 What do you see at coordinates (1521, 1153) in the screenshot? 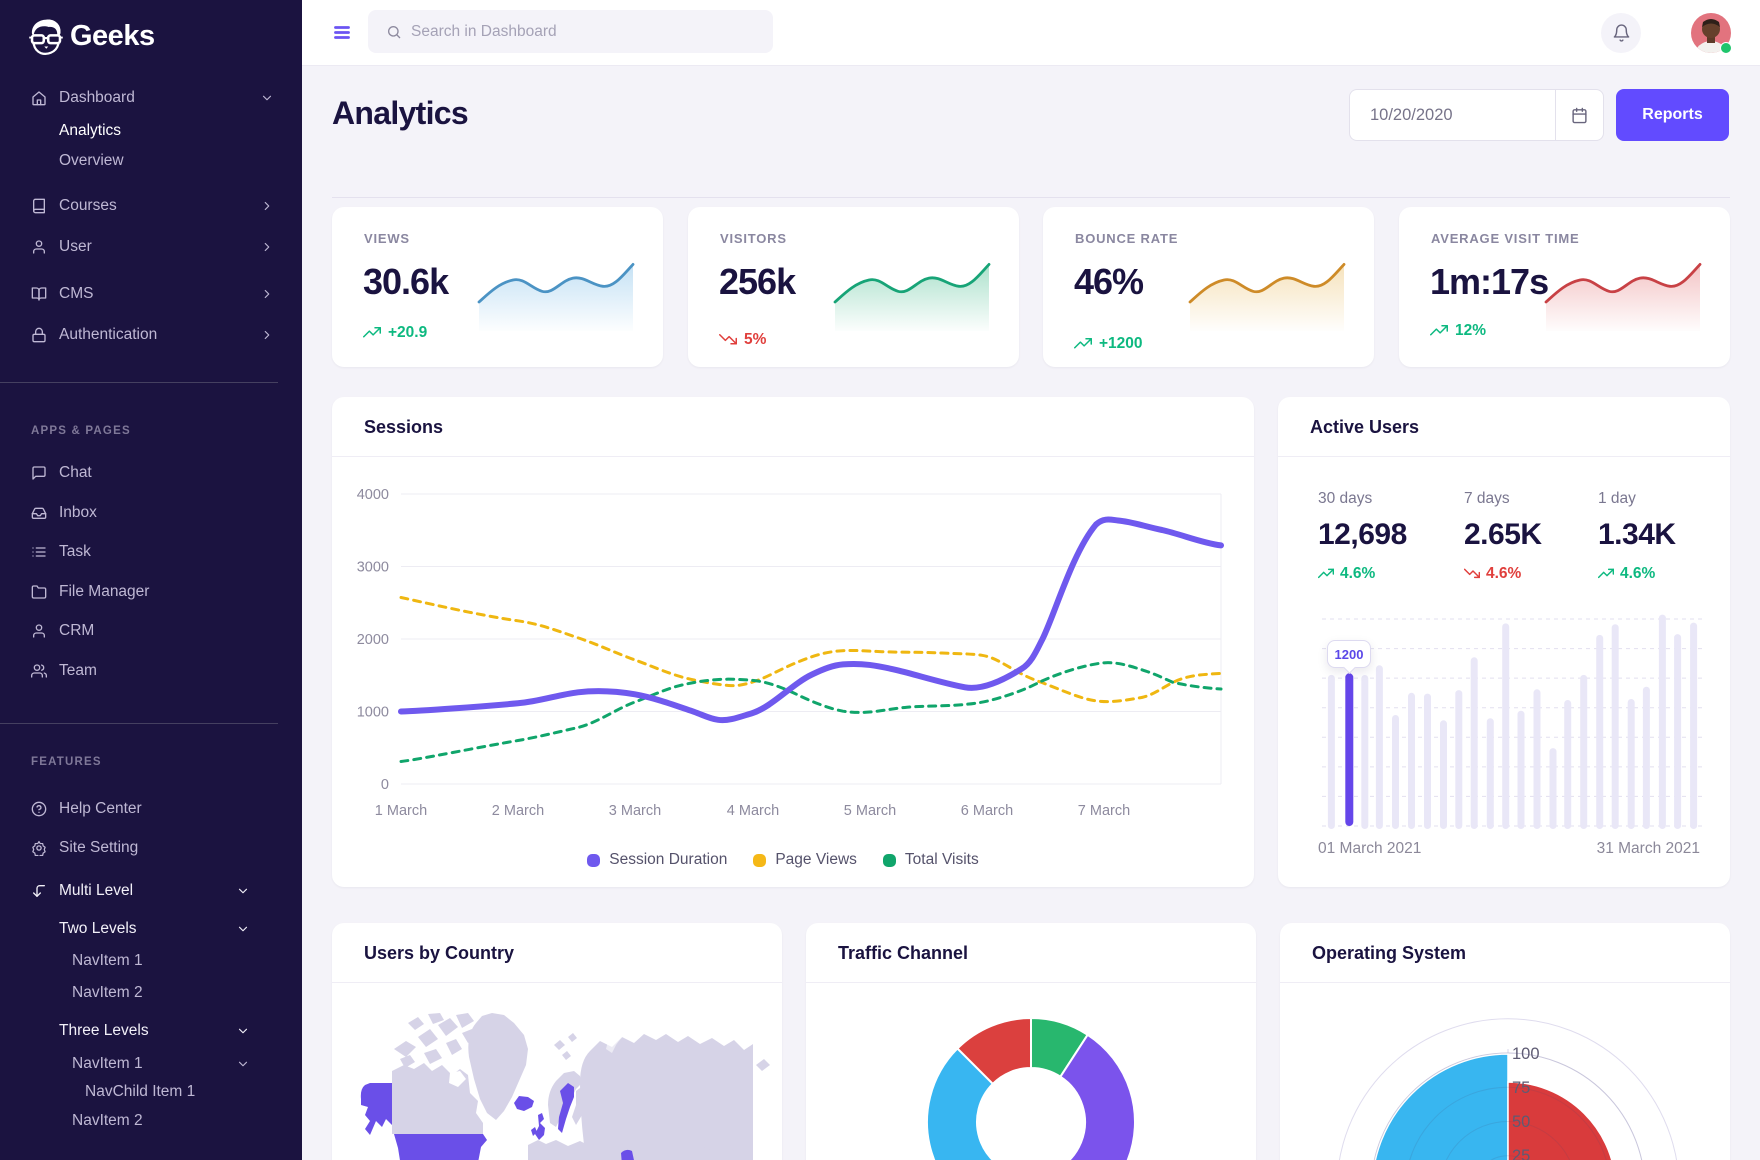
I see `svg-text: 25` at bounding box center [1521, 1153].